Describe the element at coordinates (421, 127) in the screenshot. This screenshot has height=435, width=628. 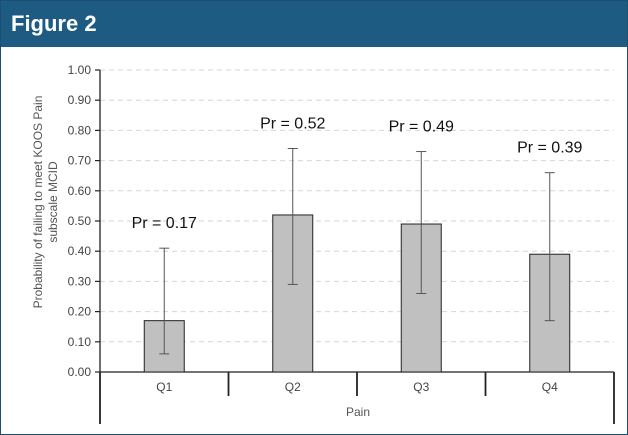
I see `data-label: Pr = 0.49` at that location.